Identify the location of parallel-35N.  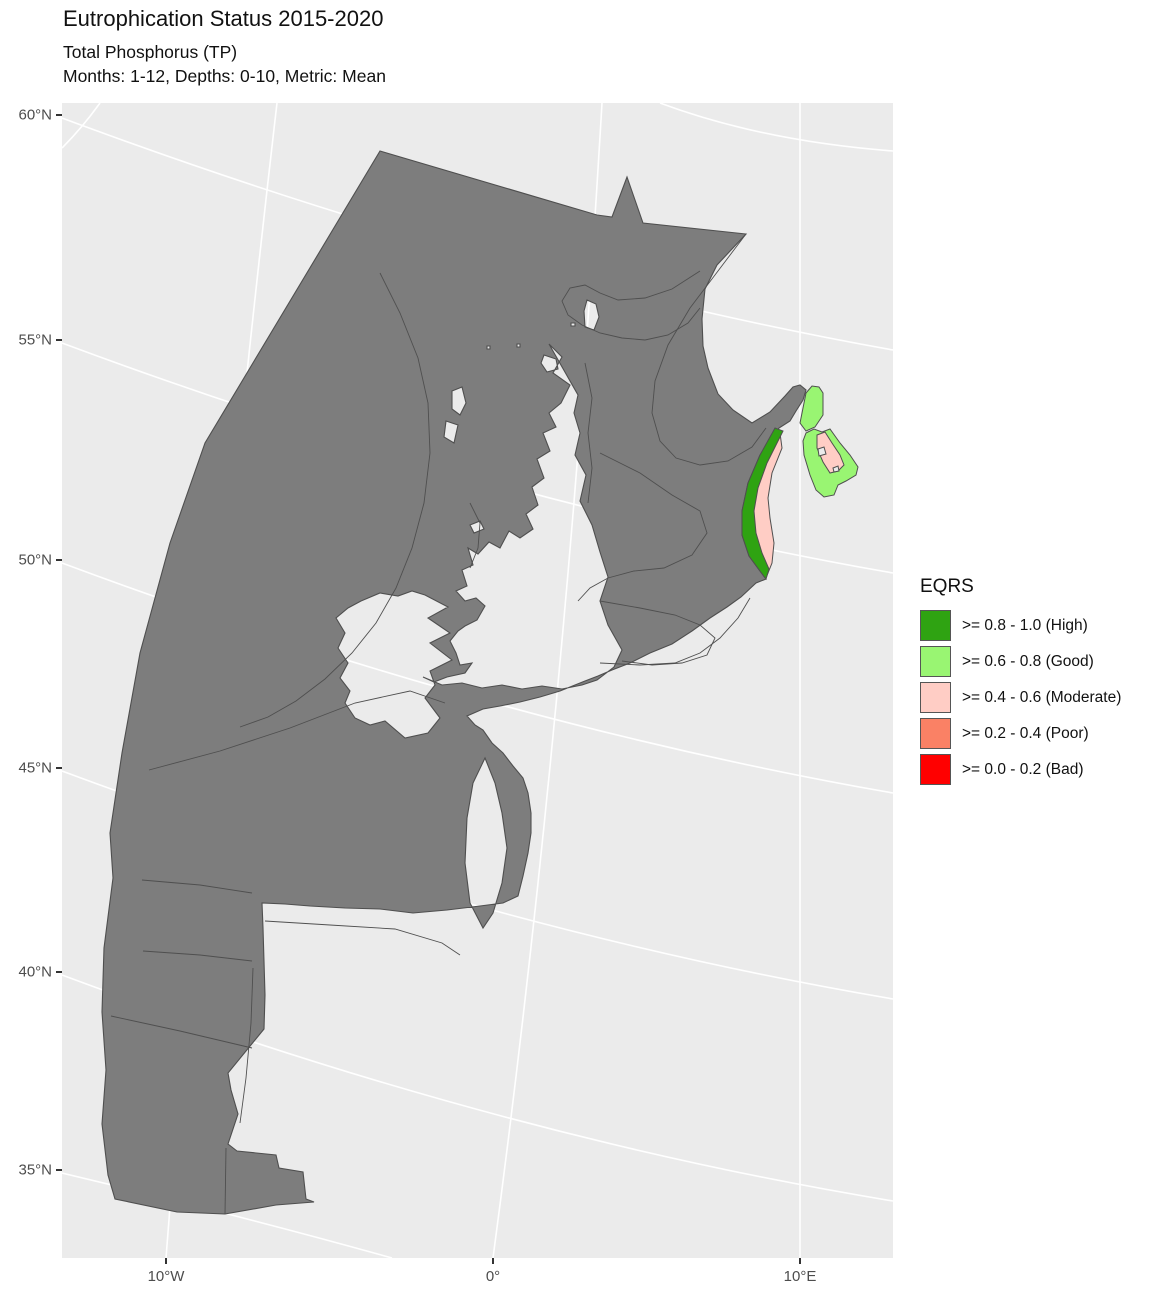
(227, 1215).